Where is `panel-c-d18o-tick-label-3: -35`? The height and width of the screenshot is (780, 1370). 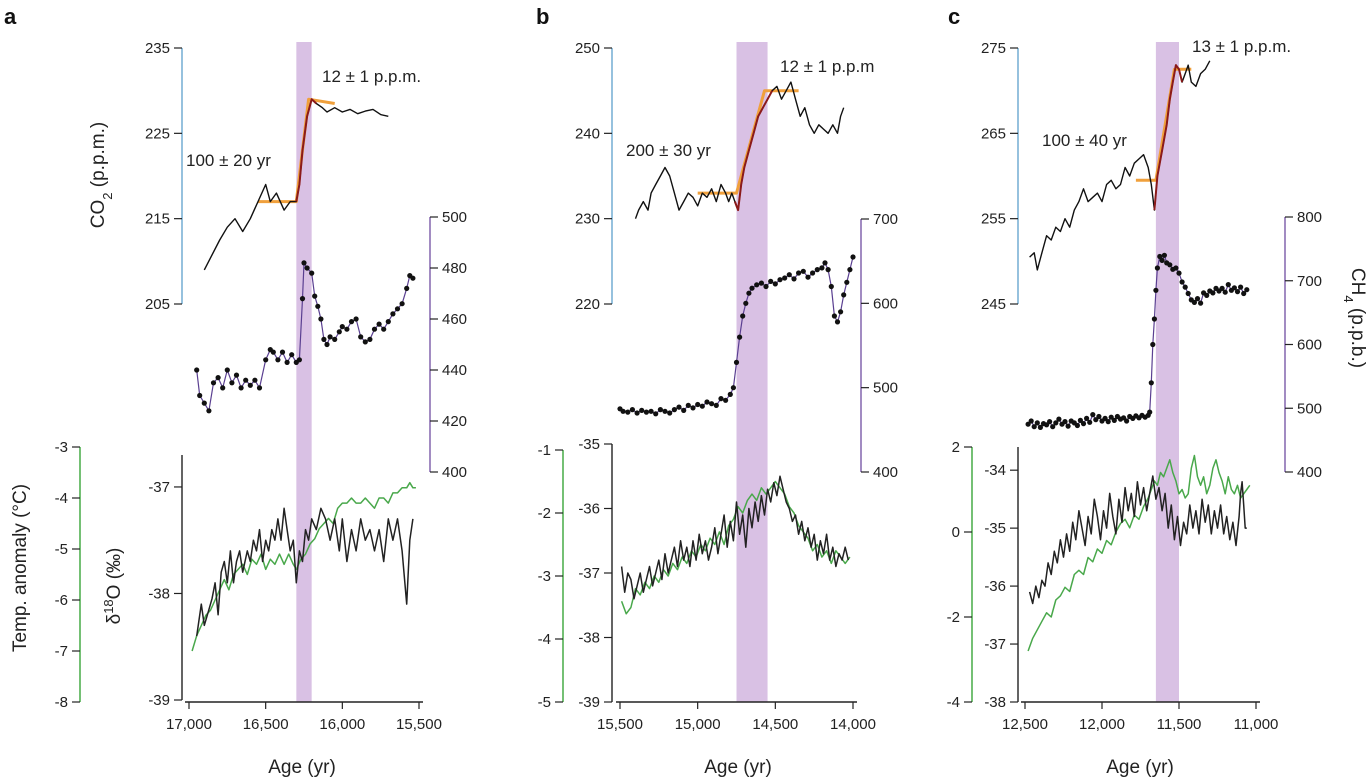 panel-c-d18o-tick-label-3: -35 is located at coordinates (995, 528).